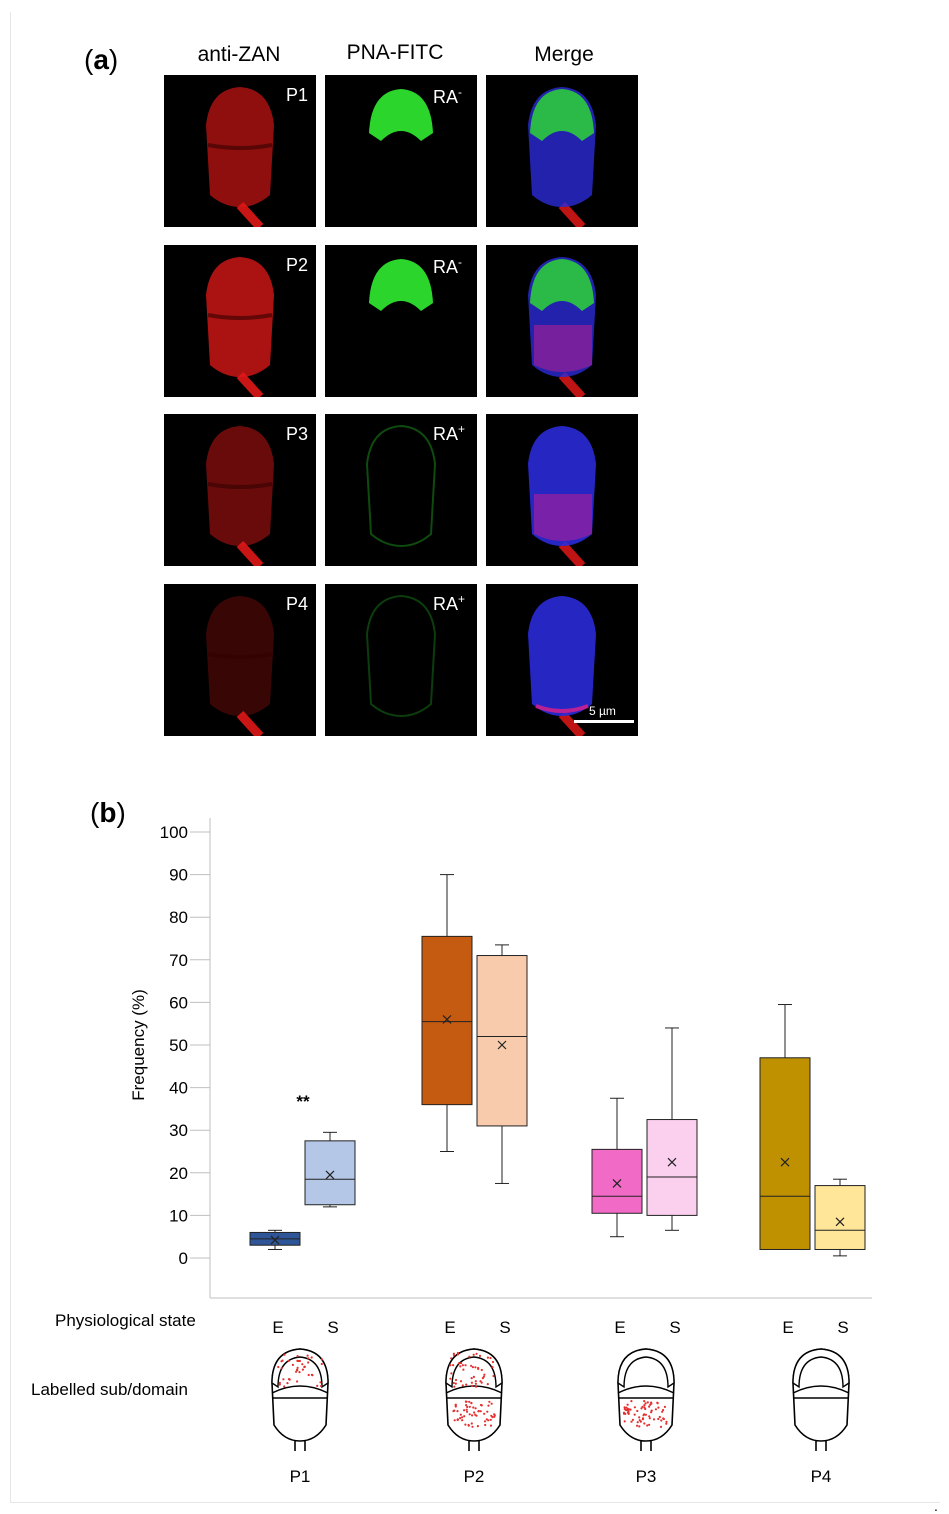  Describe the element at coordinates (785, 1162) in the screenshot. I see `mean-marker-p4-e` at that location.